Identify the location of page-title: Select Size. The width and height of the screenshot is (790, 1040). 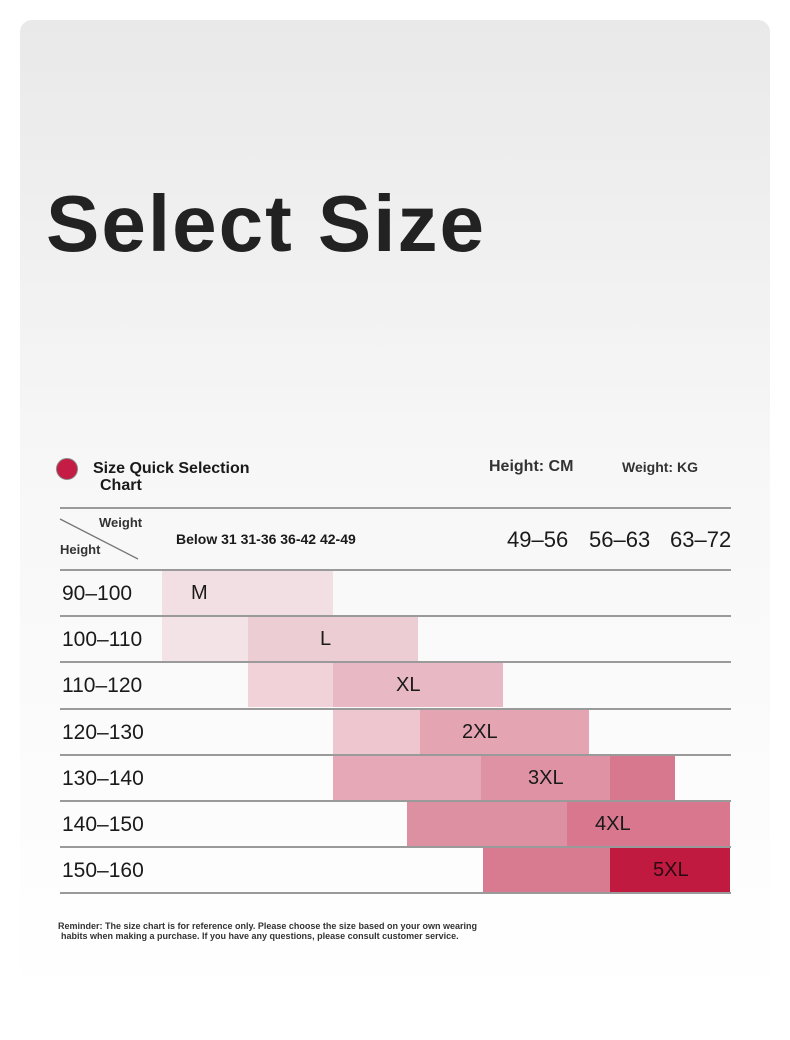
(266, 223).